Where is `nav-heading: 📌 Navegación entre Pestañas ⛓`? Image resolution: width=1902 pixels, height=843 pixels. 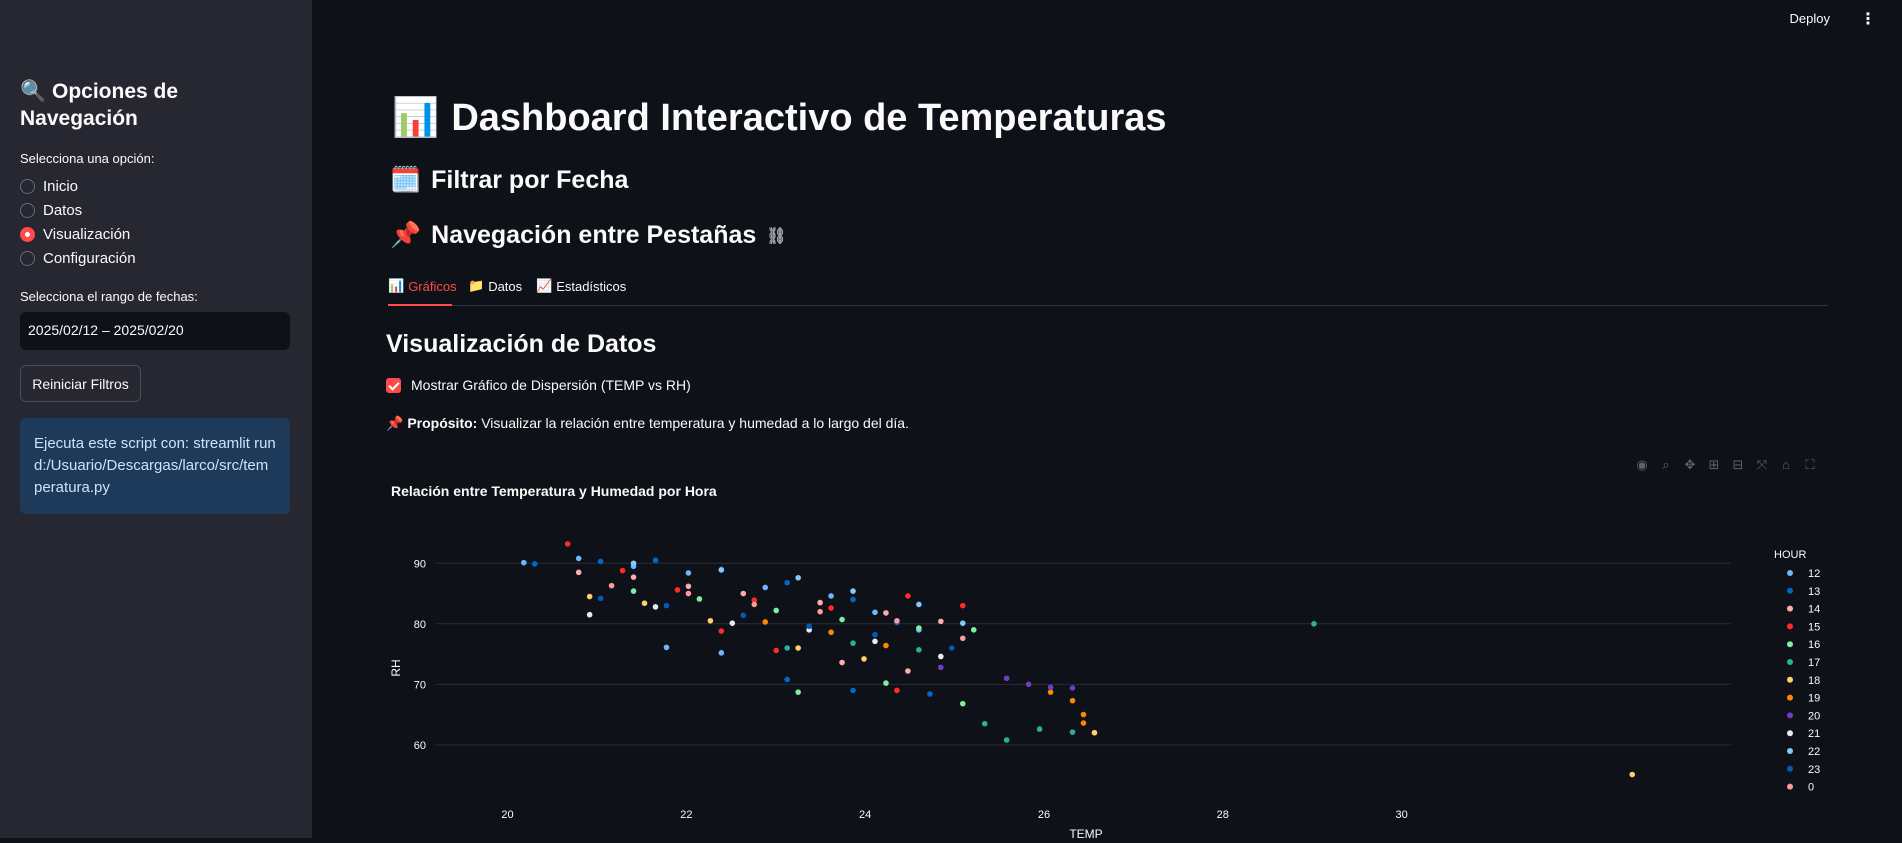
nav-heading: 📌 Navegación entre Pestañas ⛓ is located at coordinates (588, 235).